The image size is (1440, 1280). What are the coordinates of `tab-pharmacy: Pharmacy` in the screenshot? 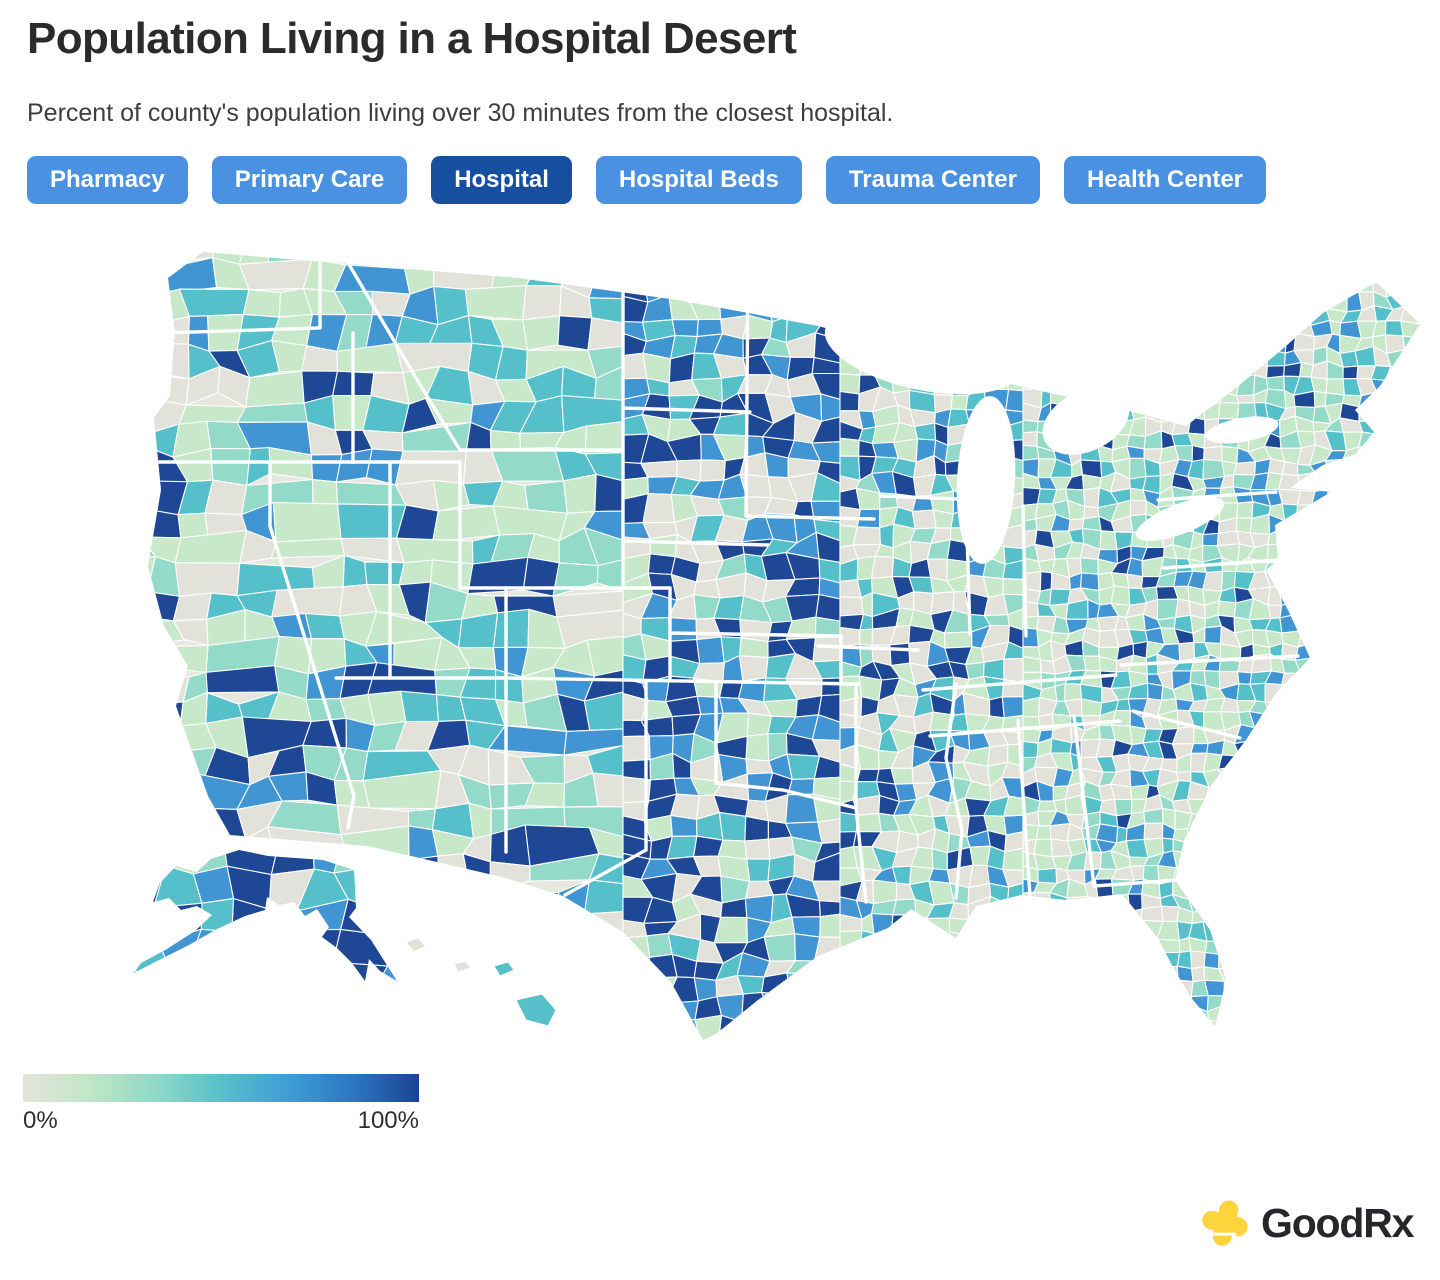 It's located at (107, 180).